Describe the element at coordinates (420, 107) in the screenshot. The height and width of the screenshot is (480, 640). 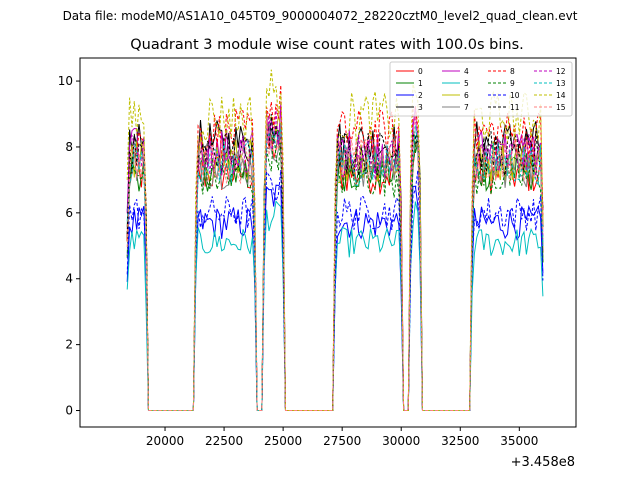
I see `legend-label: 3` at that location.